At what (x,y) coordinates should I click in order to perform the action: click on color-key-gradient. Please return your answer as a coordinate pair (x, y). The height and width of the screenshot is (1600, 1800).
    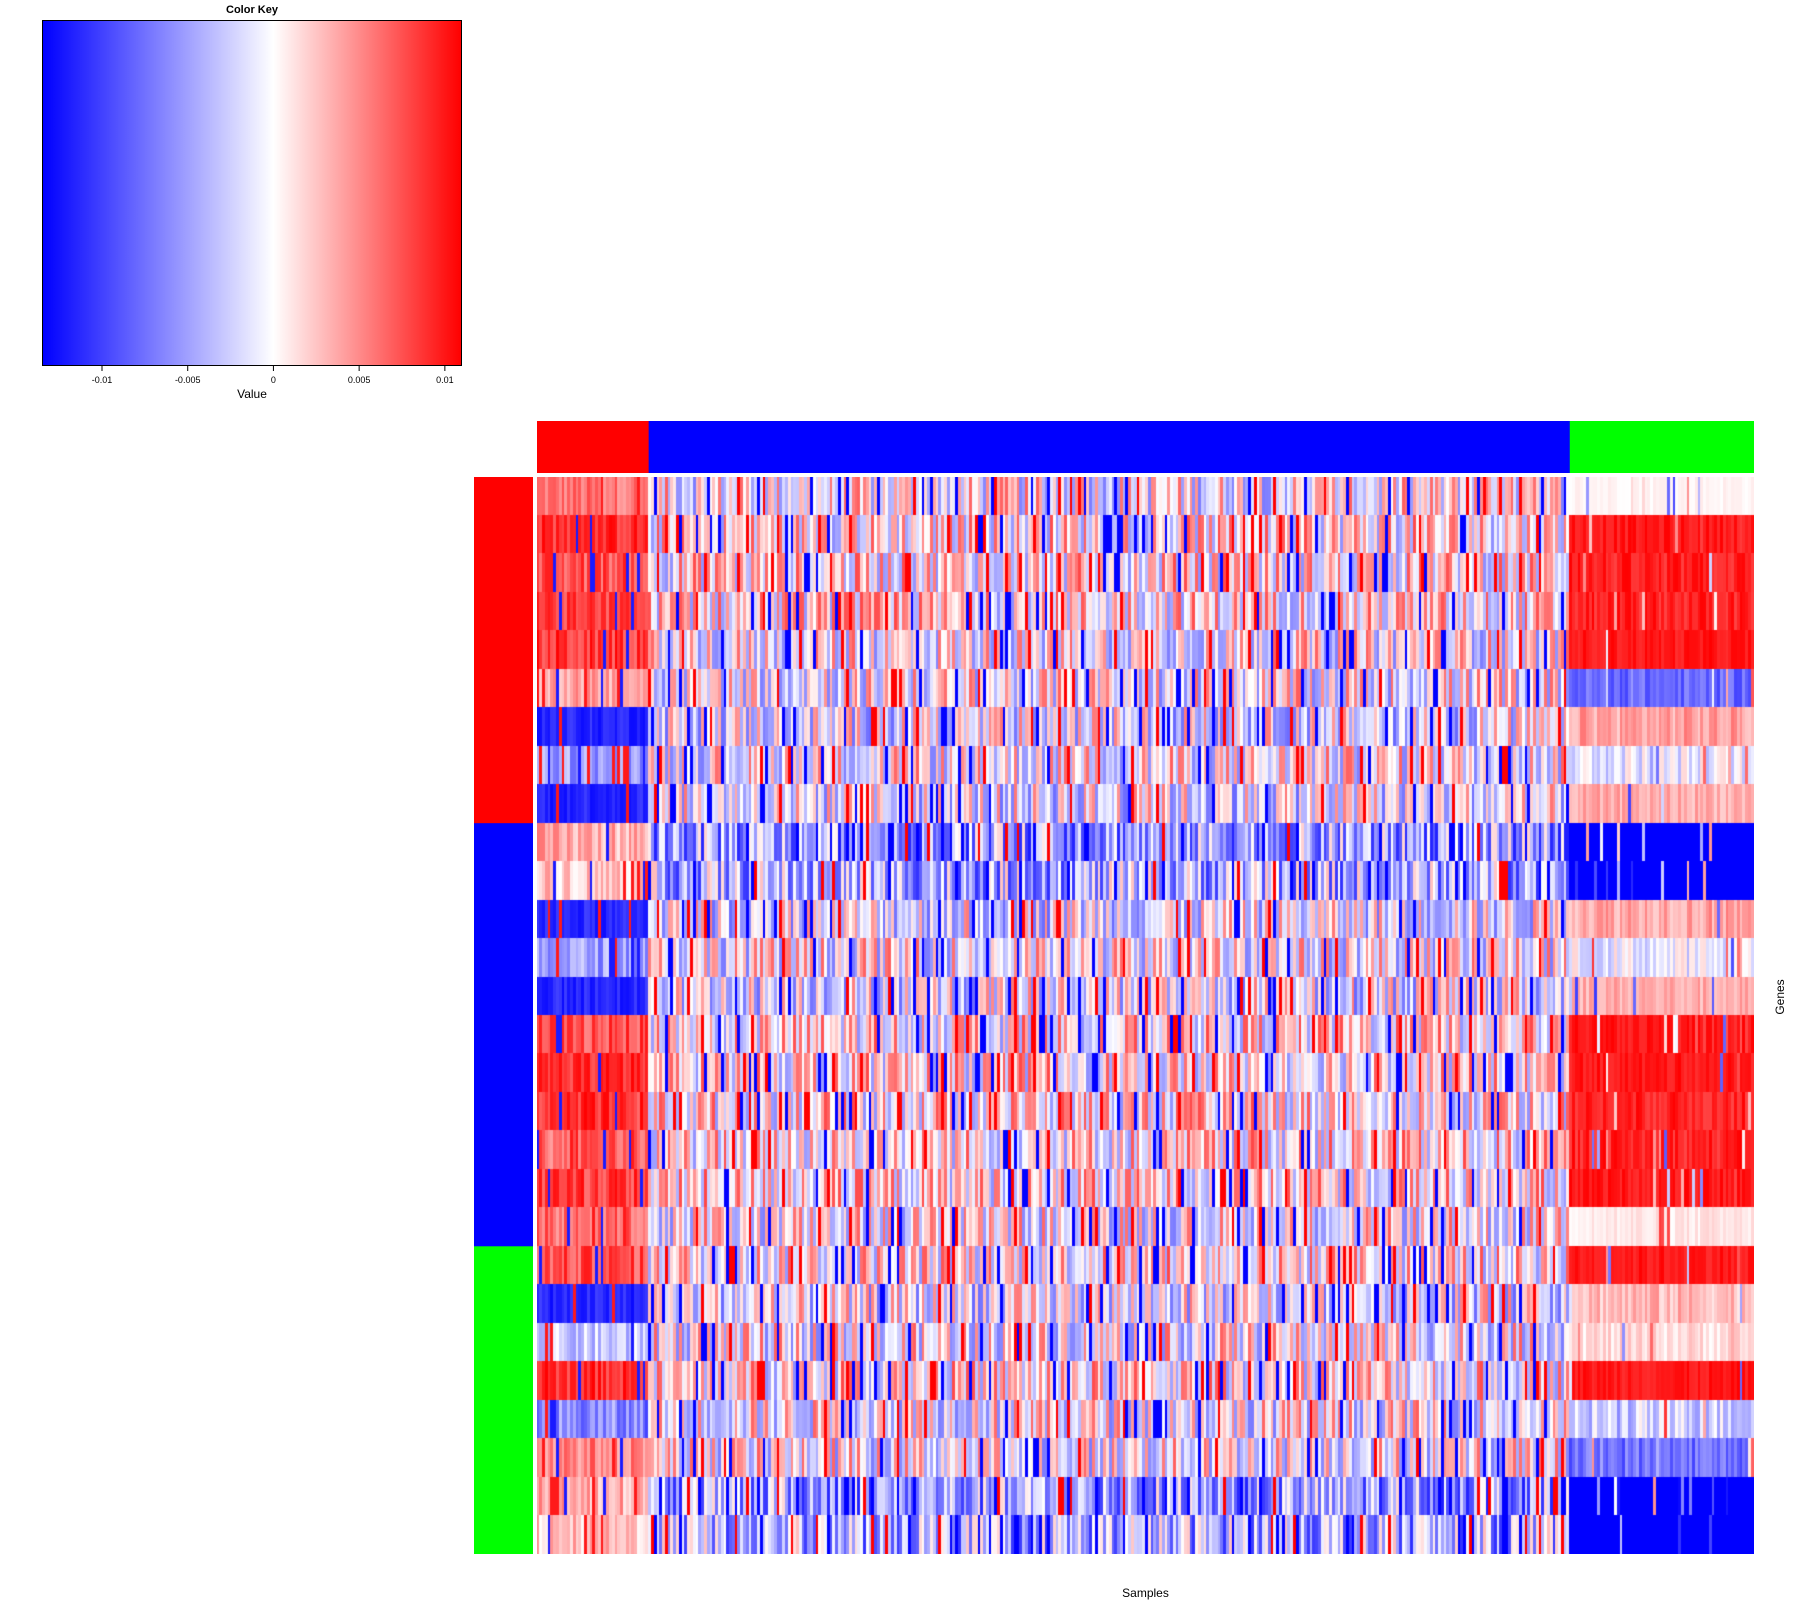
    Looking at the image, I should click on (252, 193).